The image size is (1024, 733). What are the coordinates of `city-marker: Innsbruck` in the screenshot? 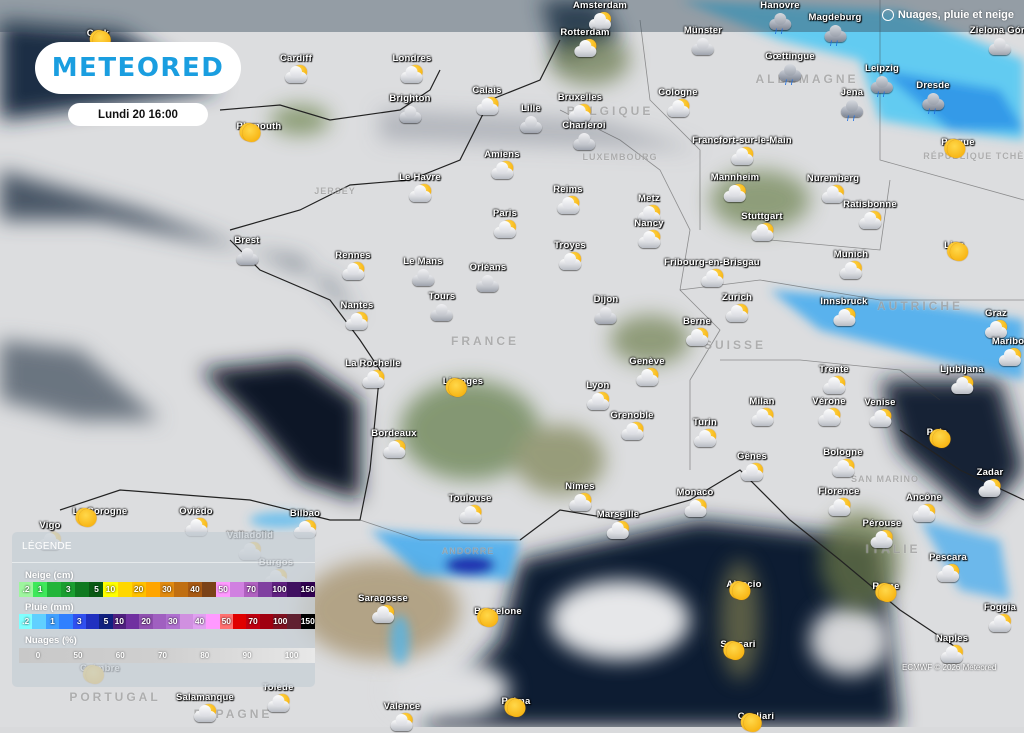 It's located at (843, 312).